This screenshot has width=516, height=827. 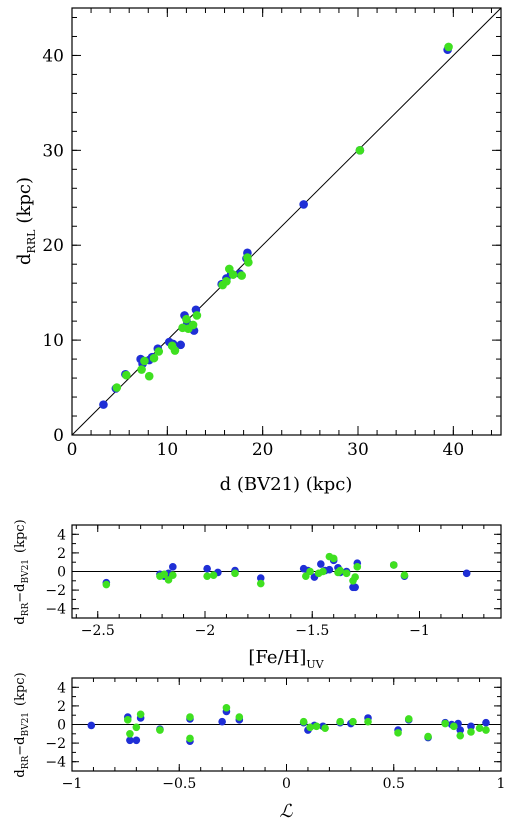 What do you see at coordinates (179, 784) in the screenshot?
I see `l-parameter-xtick-label: −0.5` at bounding box center [179, 784].